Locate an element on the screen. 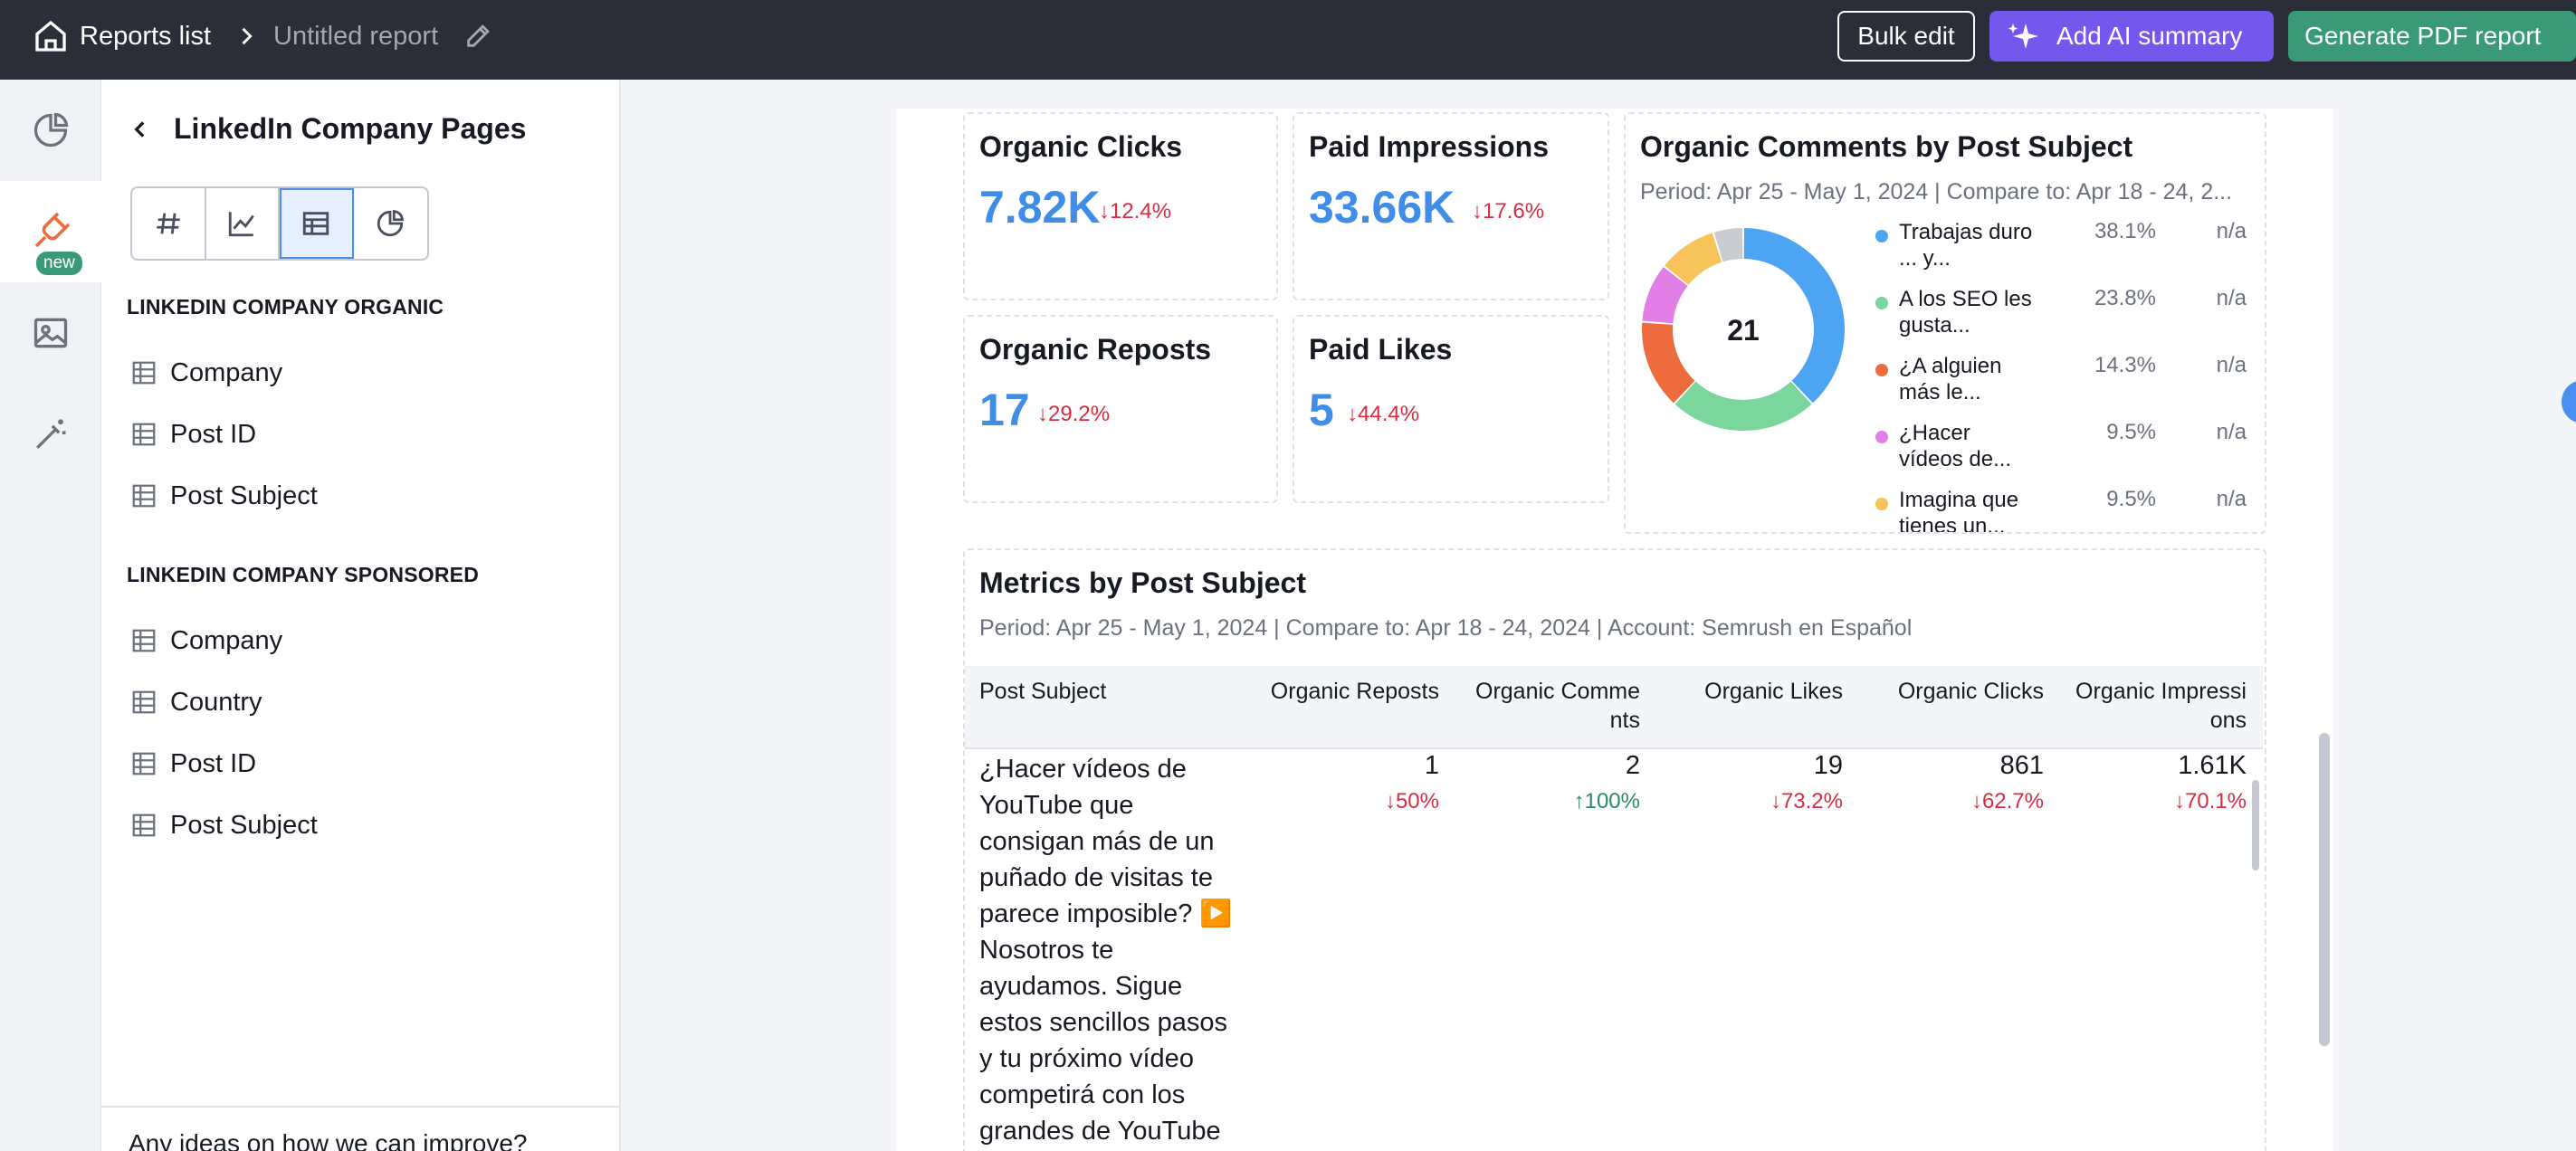 This screenshot has height=1151, width=2576. feedback-footer: Any ideas on how we can improve? is located at coordinates (360, 1128).